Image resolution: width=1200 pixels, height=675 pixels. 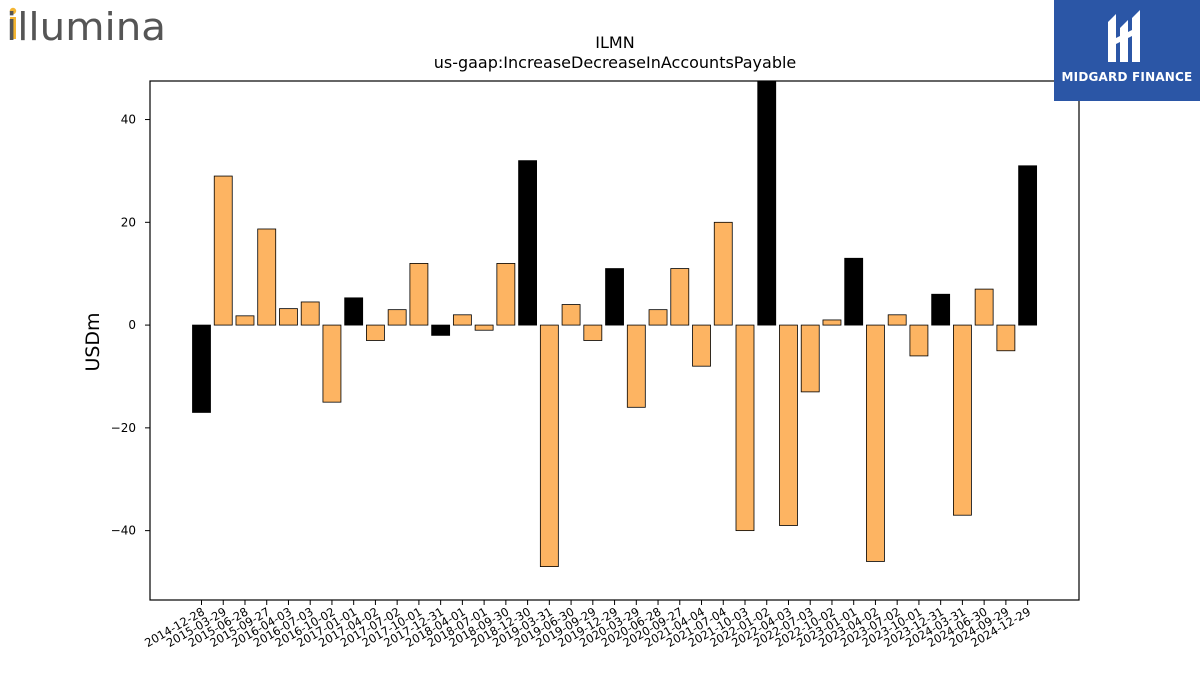 I want to click on midgard-finance-logo: MIDGARD FINANCE, so click(x=1127, y=50).